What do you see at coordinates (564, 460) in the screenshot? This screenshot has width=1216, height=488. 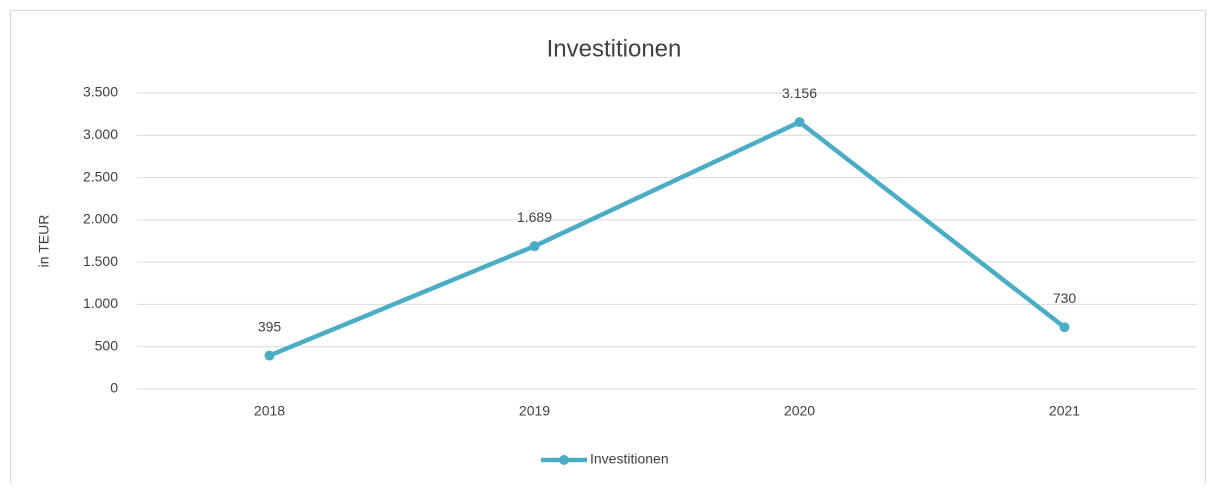 I see `legend-marker` at bounding box center [564, 460].